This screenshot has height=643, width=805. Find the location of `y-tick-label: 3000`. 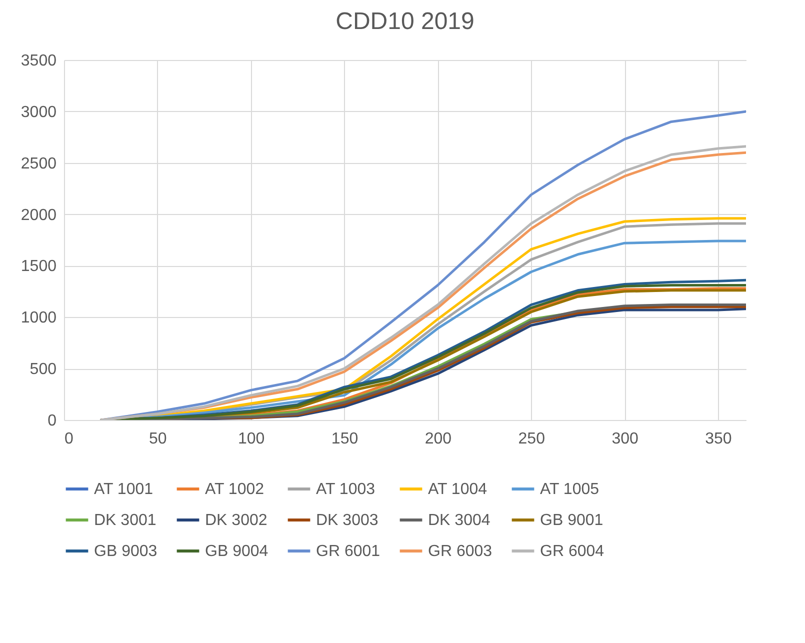

y-tick-label: 3000 is located at coordinates (38, 112).